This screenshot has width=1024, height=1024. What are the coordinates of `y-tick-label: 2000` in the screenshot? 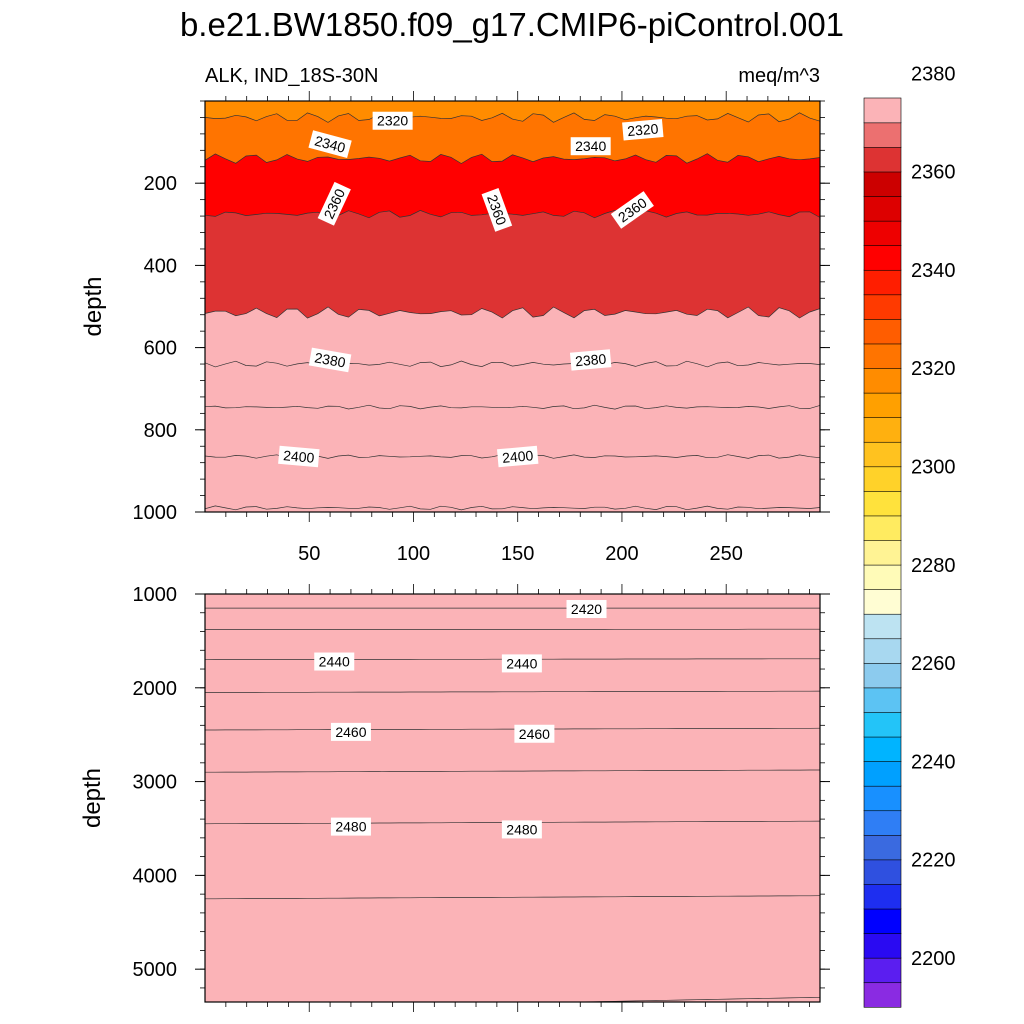 It's located at (155, 689).